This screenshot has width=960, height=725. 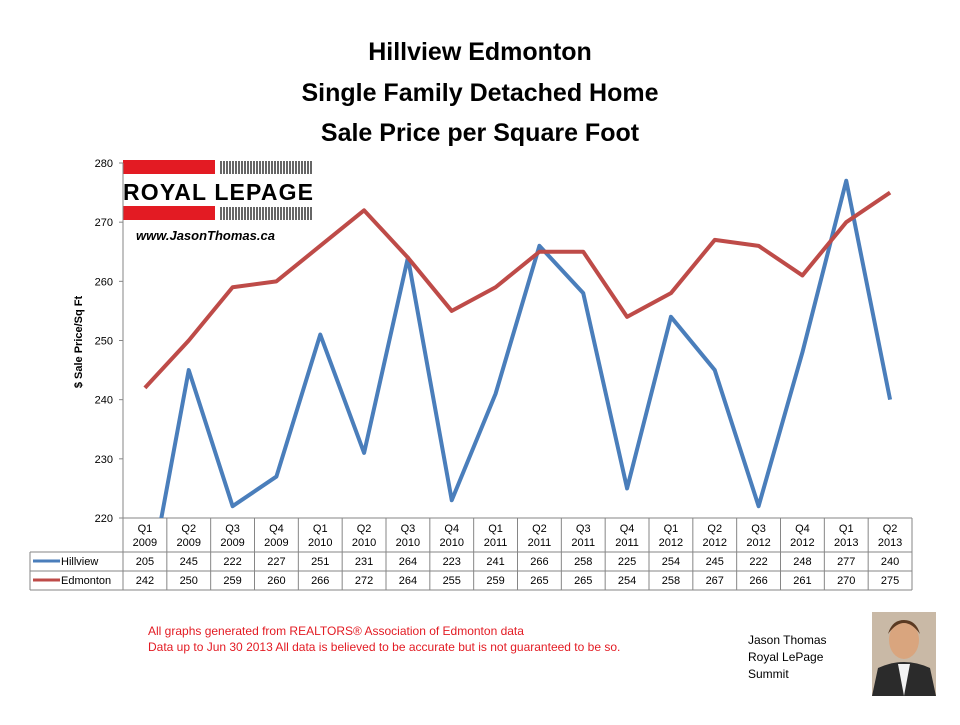 What do you see at coordinates (846, 562) in the screenshot?
I see `table-value: 277` at bounding box center [846, 562].